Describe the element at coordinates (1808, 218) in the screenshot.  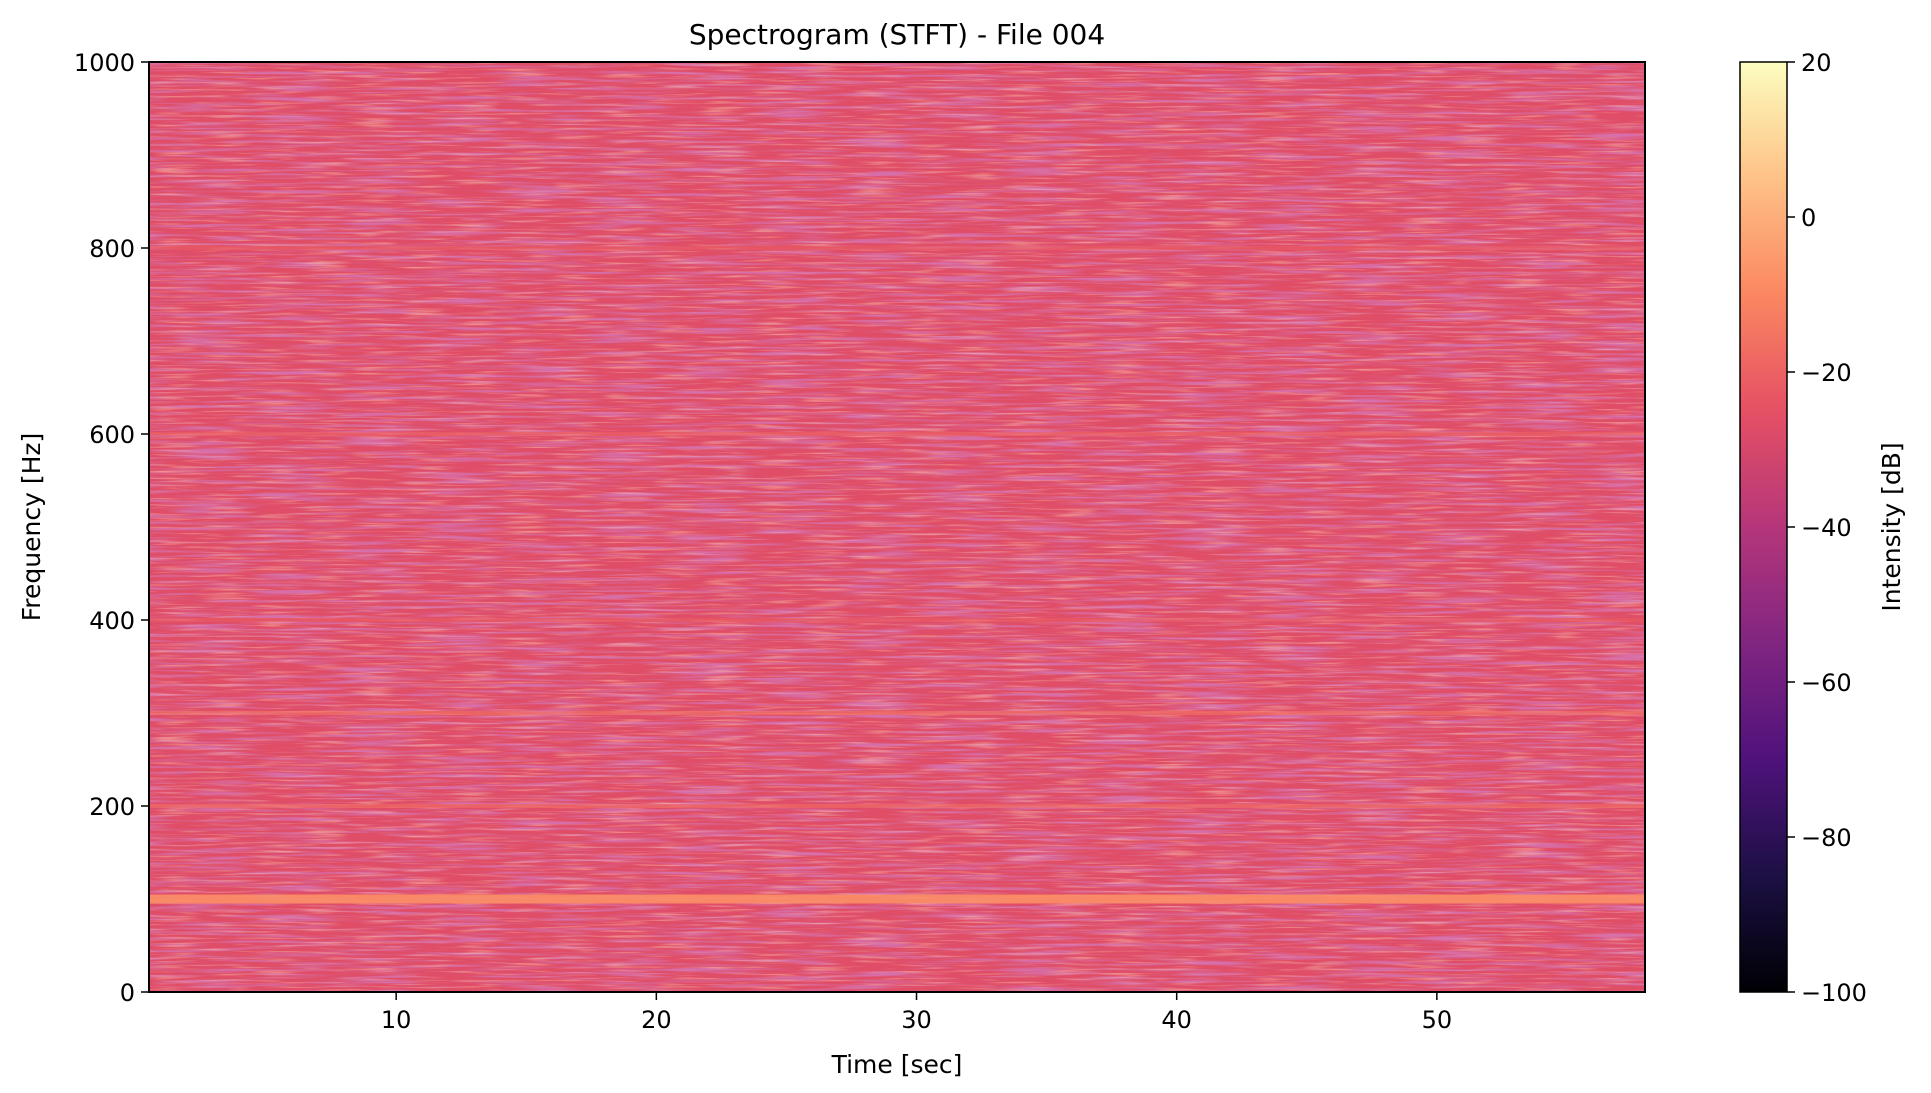
I see `colorbar-tick-label: 0` at that location.